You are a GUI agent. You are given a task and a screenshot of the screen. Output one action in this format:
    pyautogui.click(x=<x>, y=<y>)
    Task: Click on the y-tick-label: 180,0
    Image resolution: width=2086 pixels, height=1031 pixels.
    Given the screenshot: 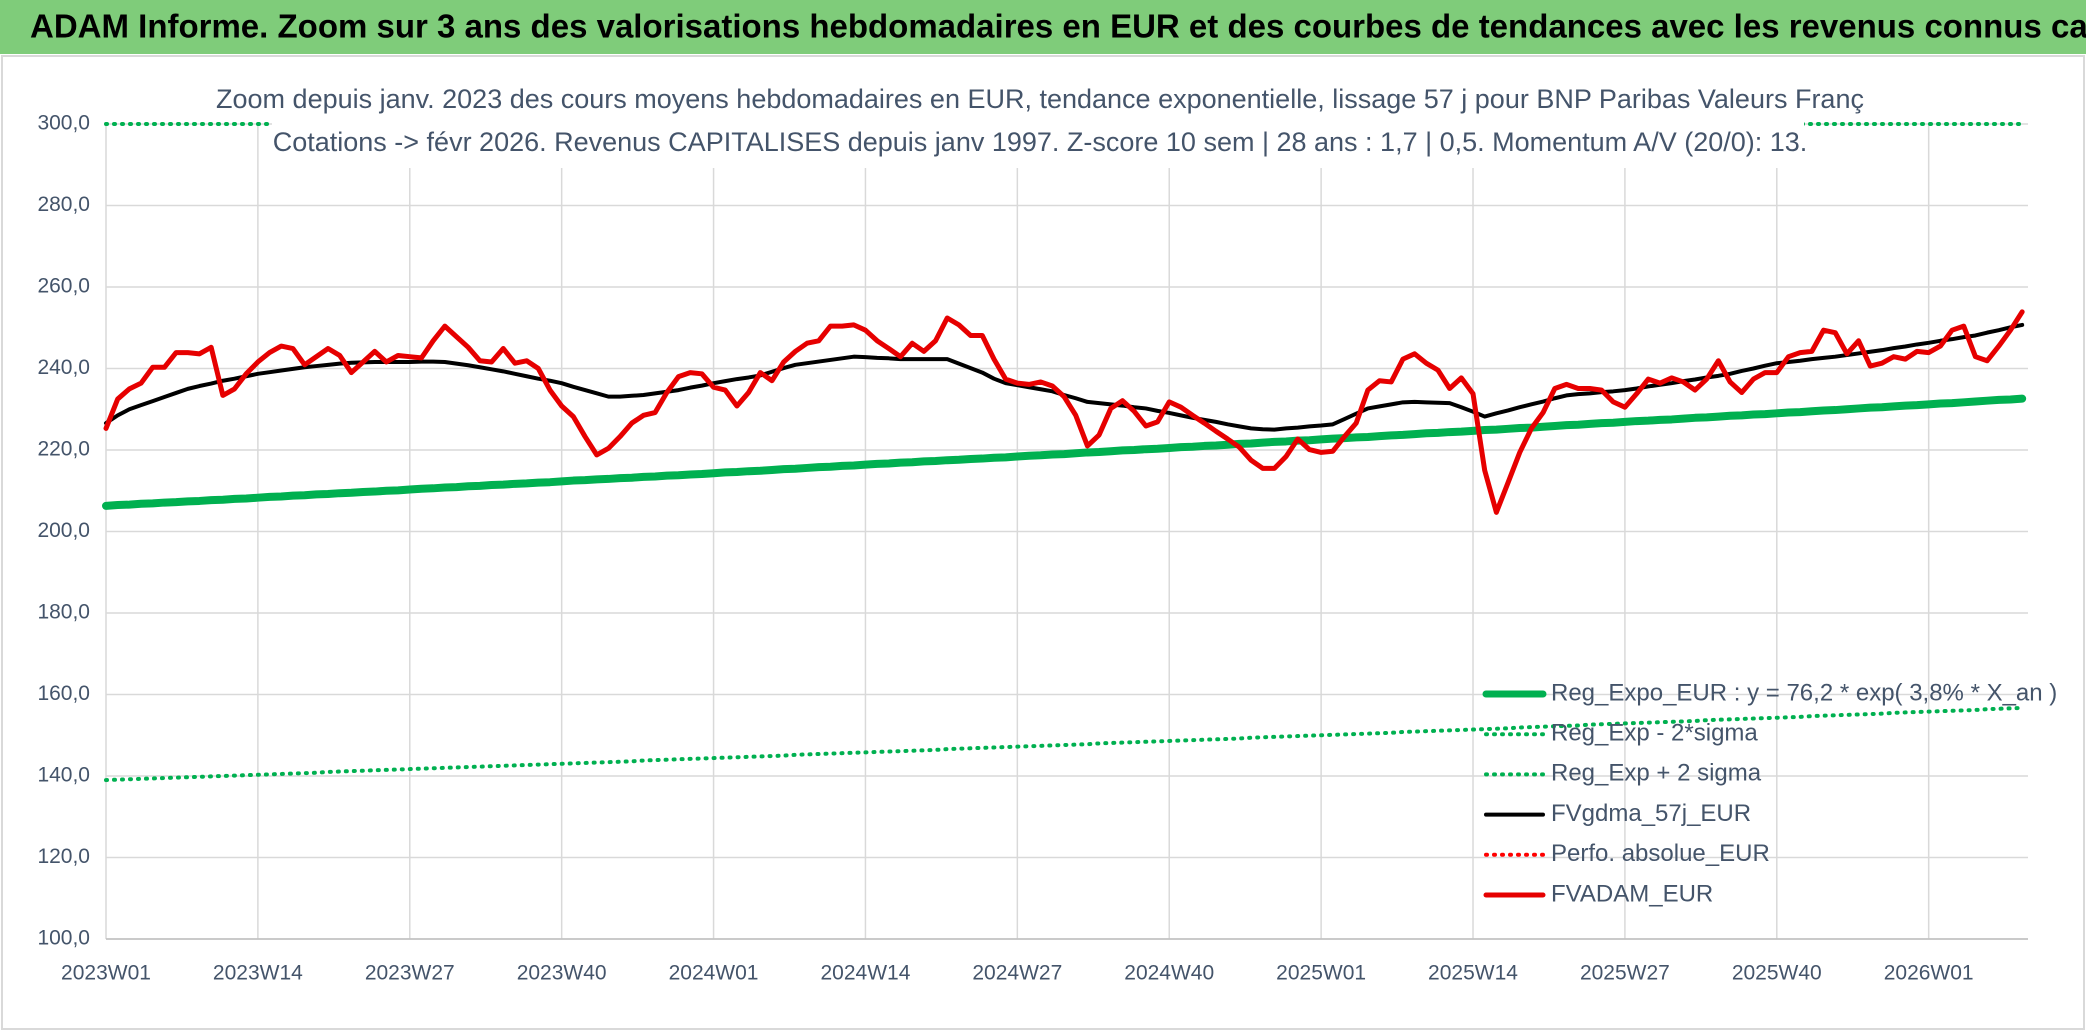 What is the action you would take?
    pyautogui.click(x=63, y=612)
    